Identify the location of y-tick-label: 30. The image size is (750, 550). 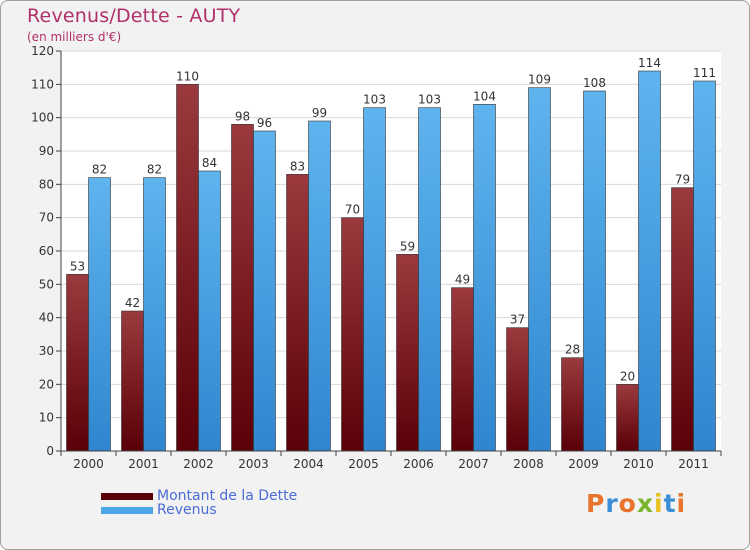
(46, 351).